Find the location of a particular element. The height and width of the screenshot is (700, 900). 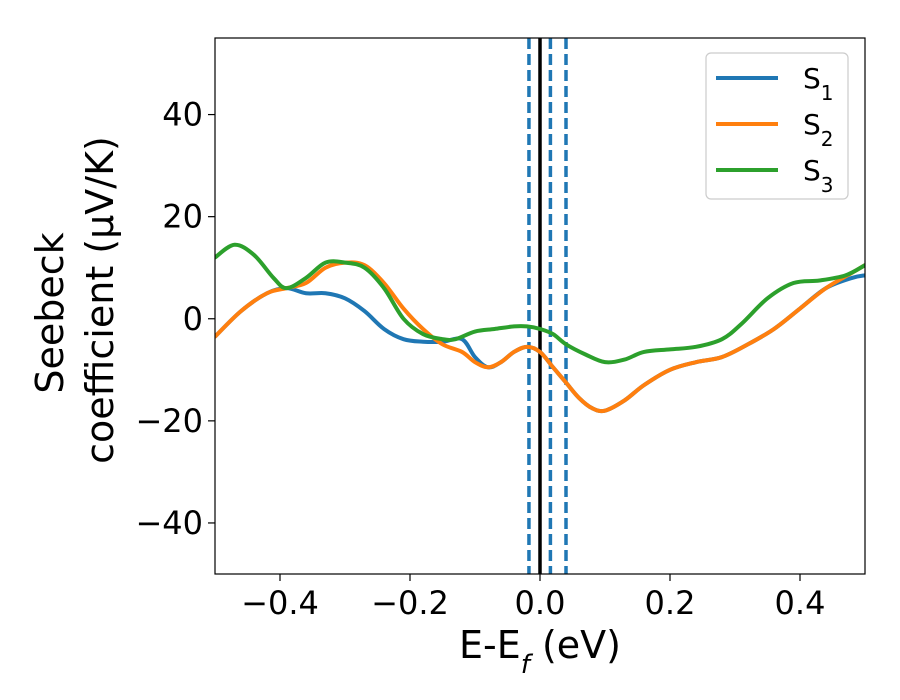

series-line-s3 is located at coordinates (540, 303).